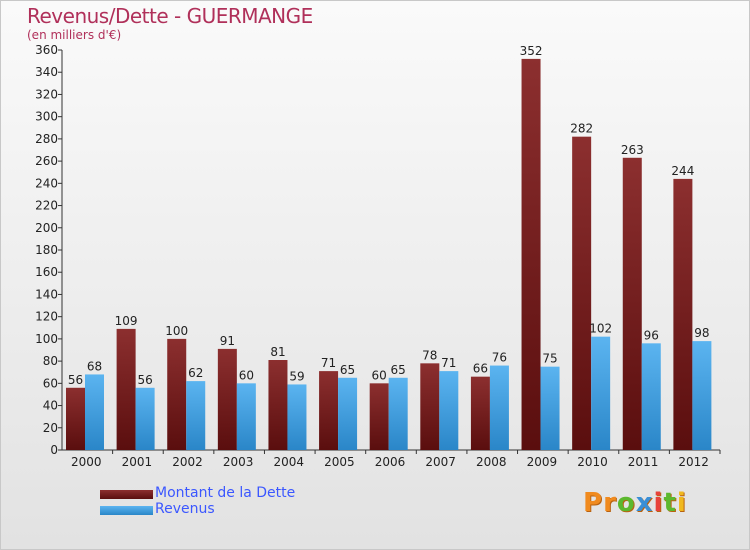  What do you see at coordinates (46, 50) in the screenshot?
I see `y-tick-label: 360` at bounding box center [46, 50].